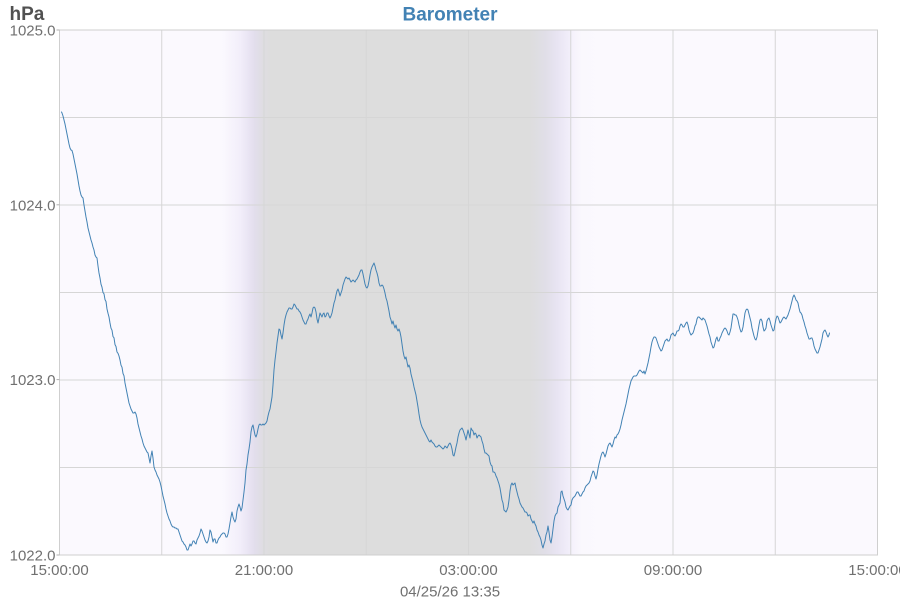 This screenshot has width=900, height=600. Describe the element at coordinates (33, 205) in the screenshot. I see `svg-text: 1024.0` at that location.